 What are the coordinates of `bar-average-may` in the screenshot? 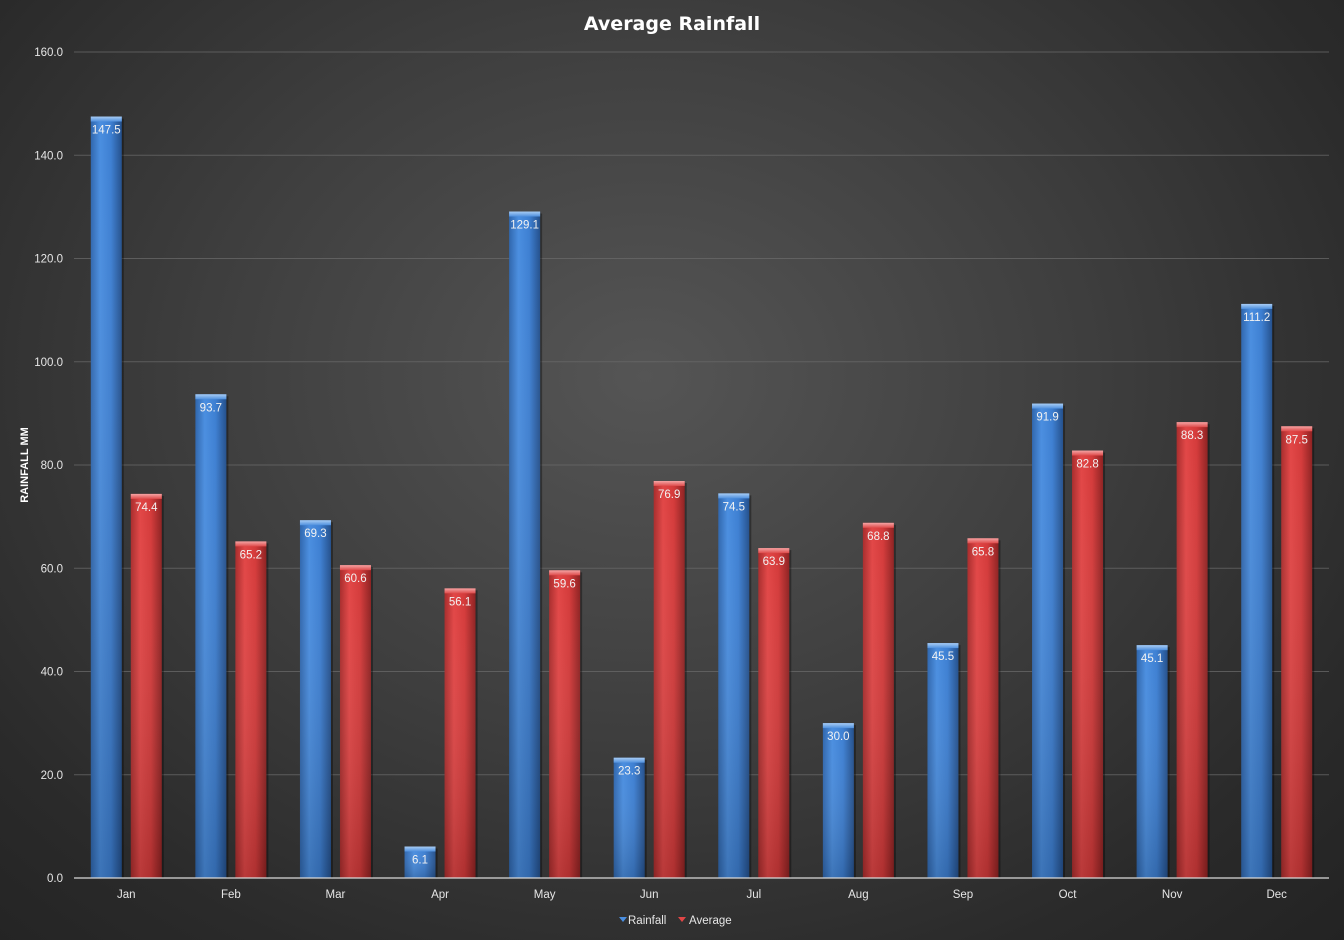 It's located at (566, 724).